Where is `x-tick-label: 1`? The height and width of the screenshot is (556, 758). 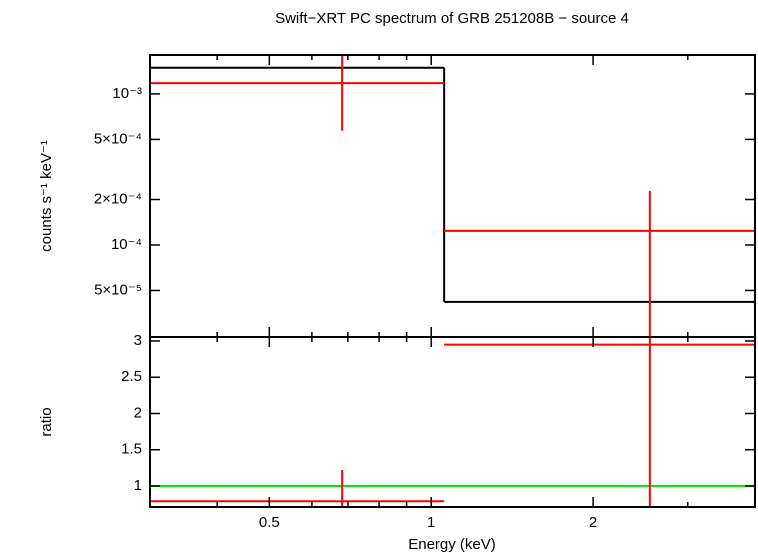
x-tick-label: 1 is located at coordinates (431, 522).